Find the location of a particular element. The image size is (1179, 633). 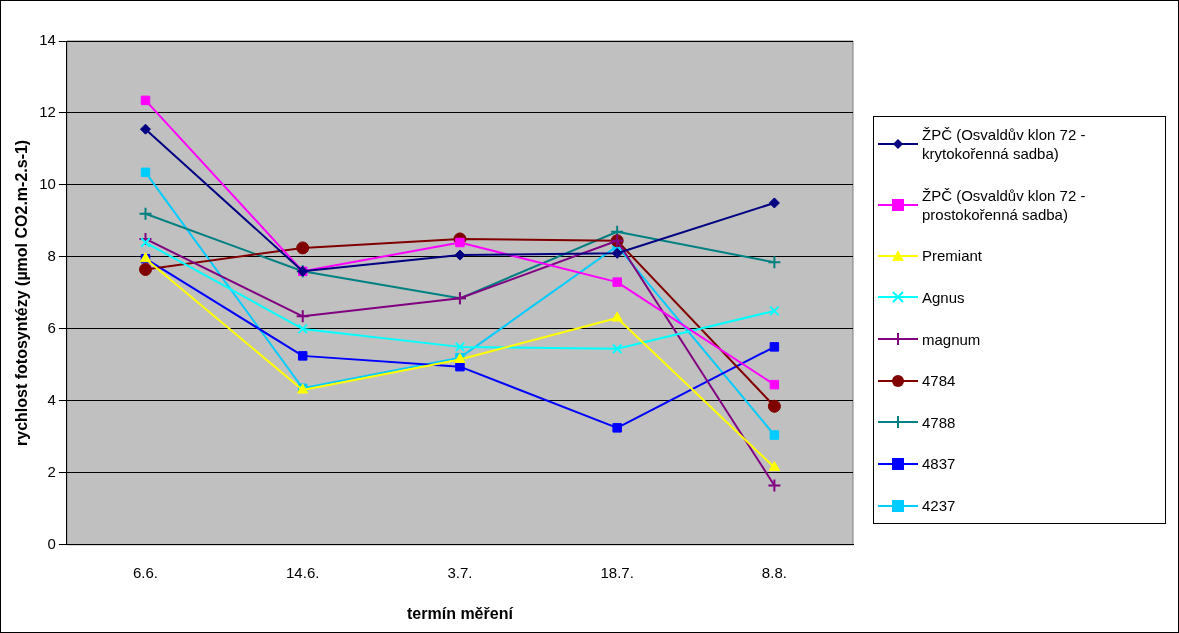

x-tick-label: 8.8. is located at coordinates (774, 572).